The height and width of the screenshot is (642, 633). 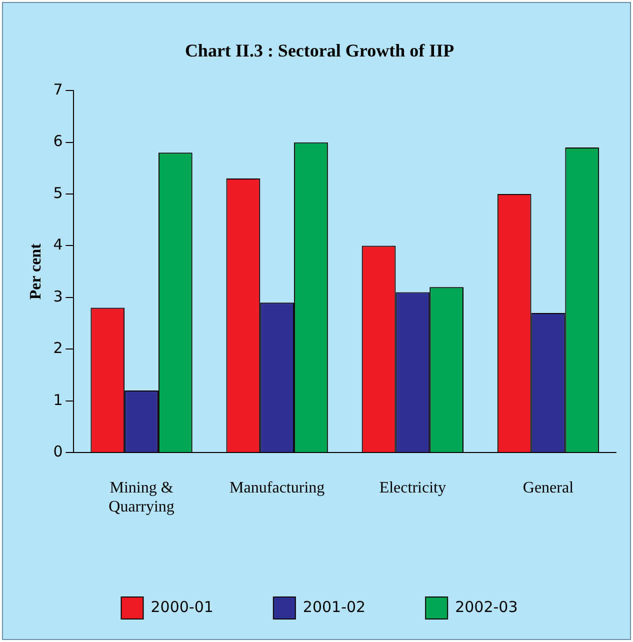 I want to click on y-tick-label: 6, so click(x=58, y=141).